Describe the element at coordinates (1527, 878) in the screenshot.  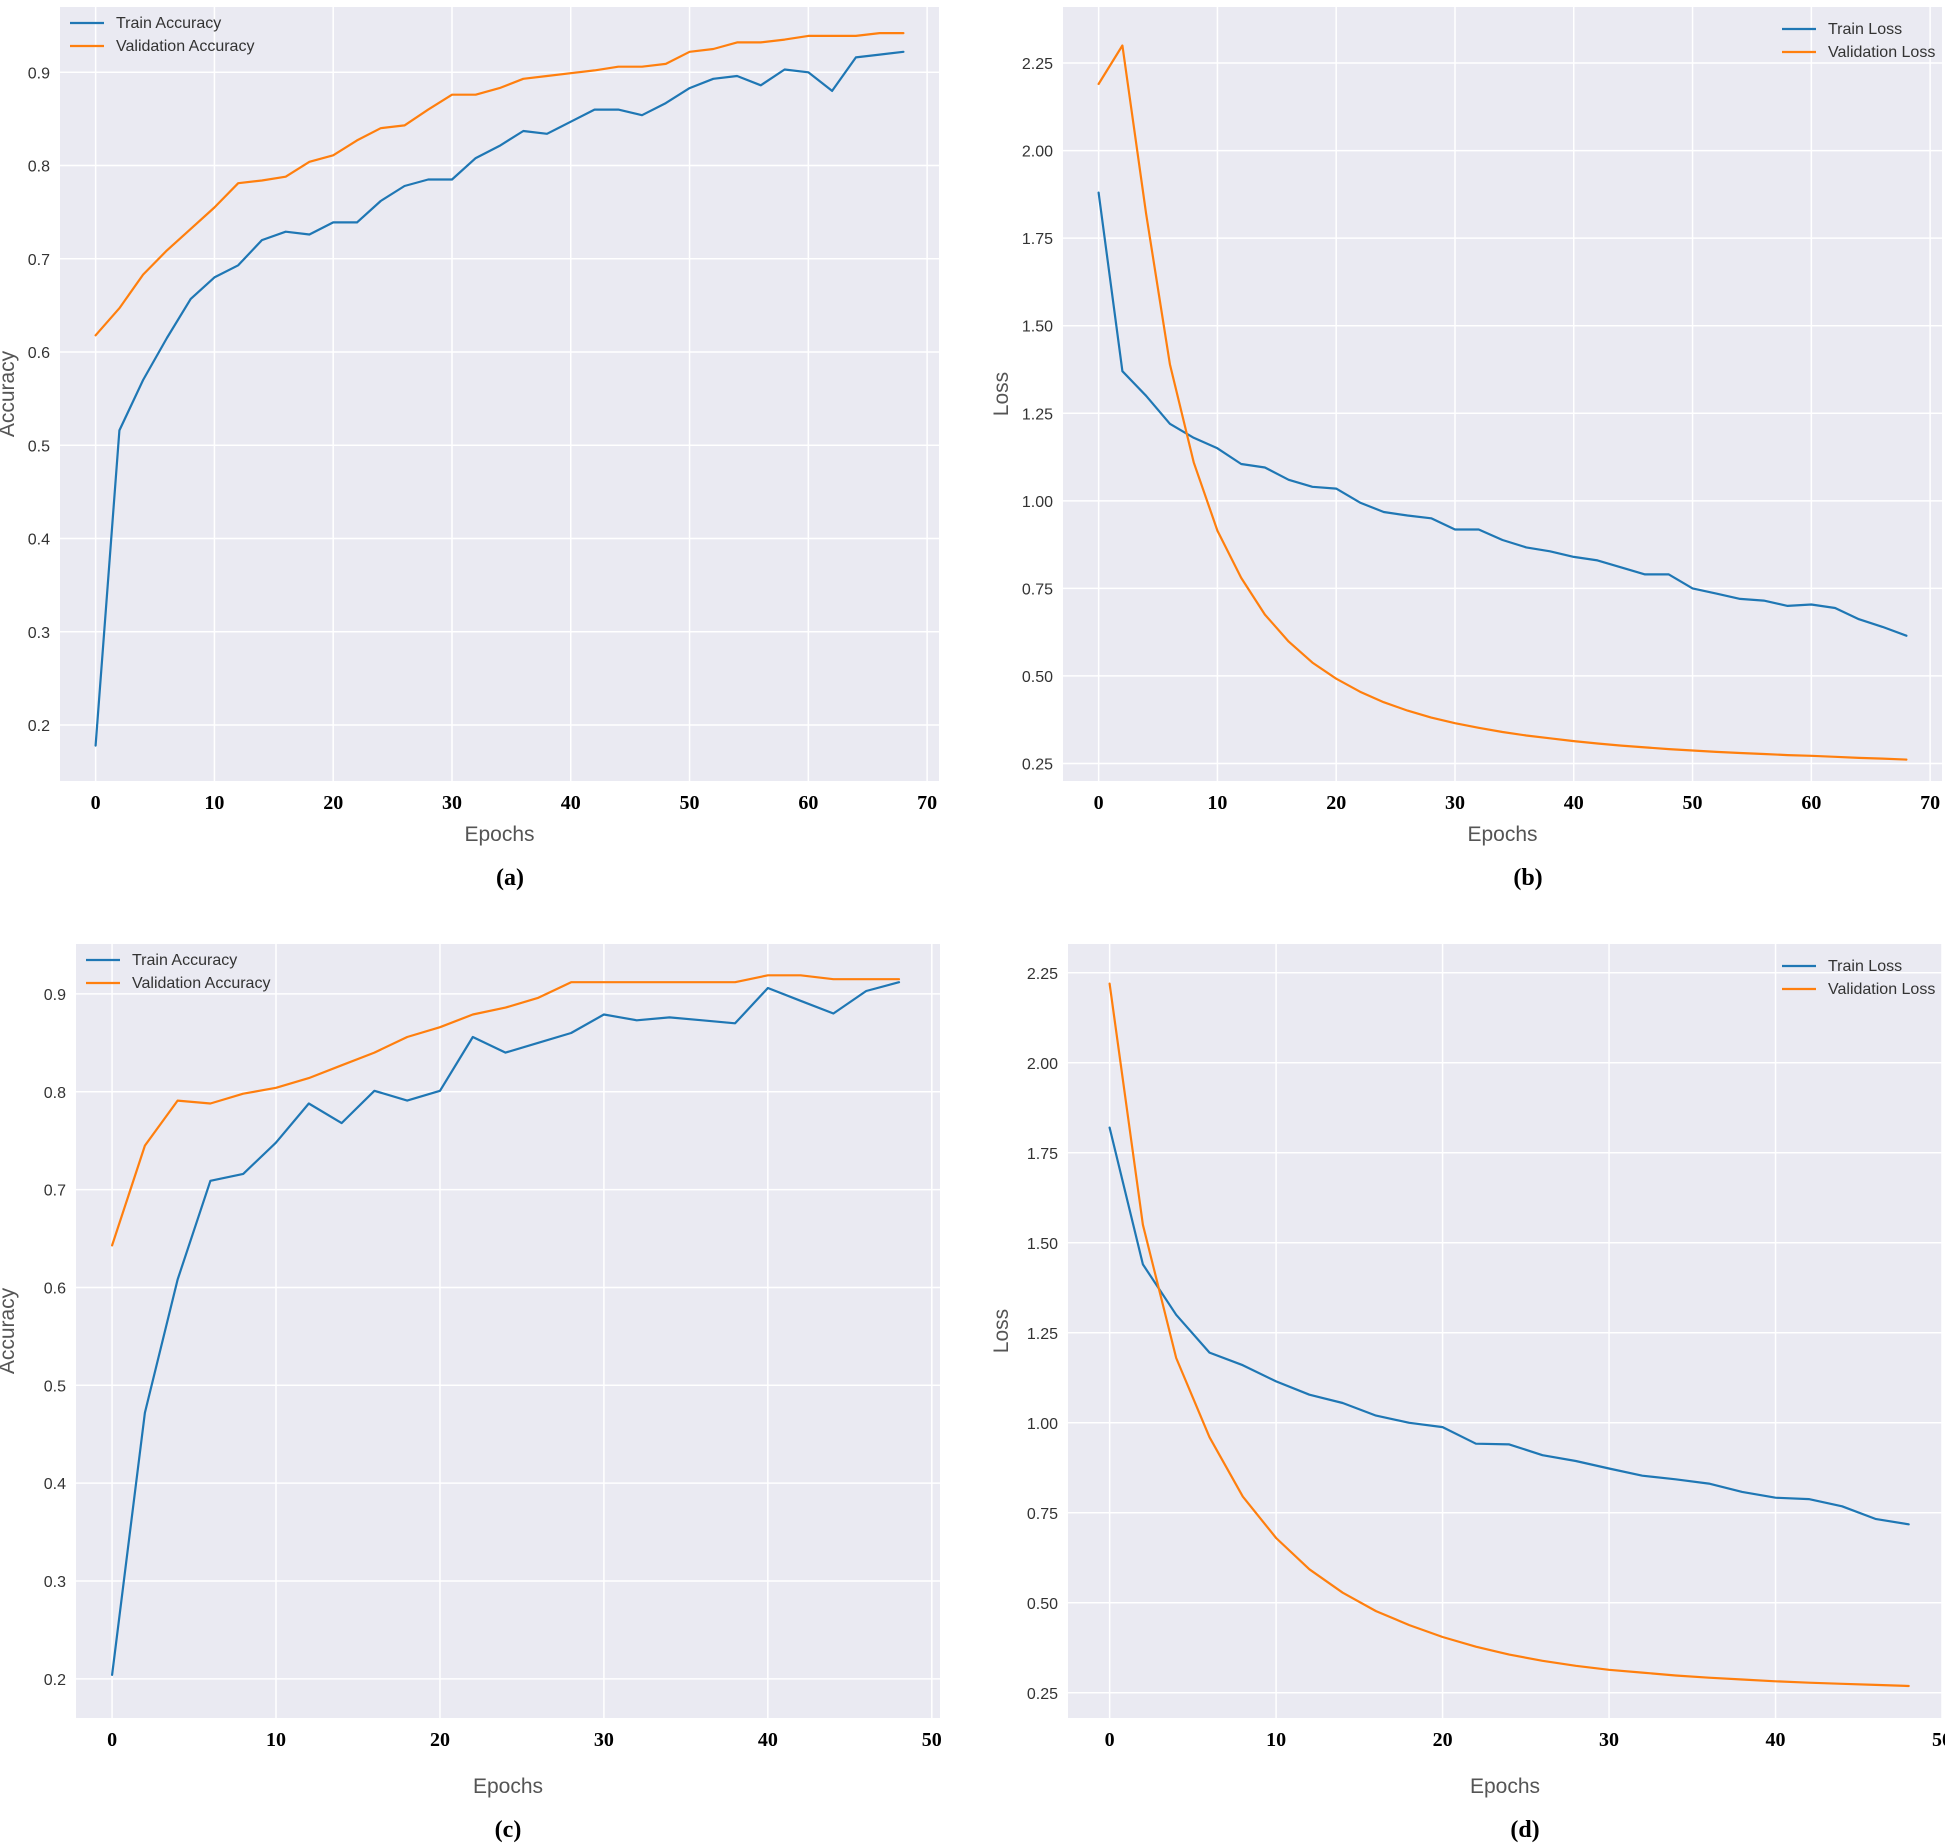
I see `panel-caption: (b)` at that location.